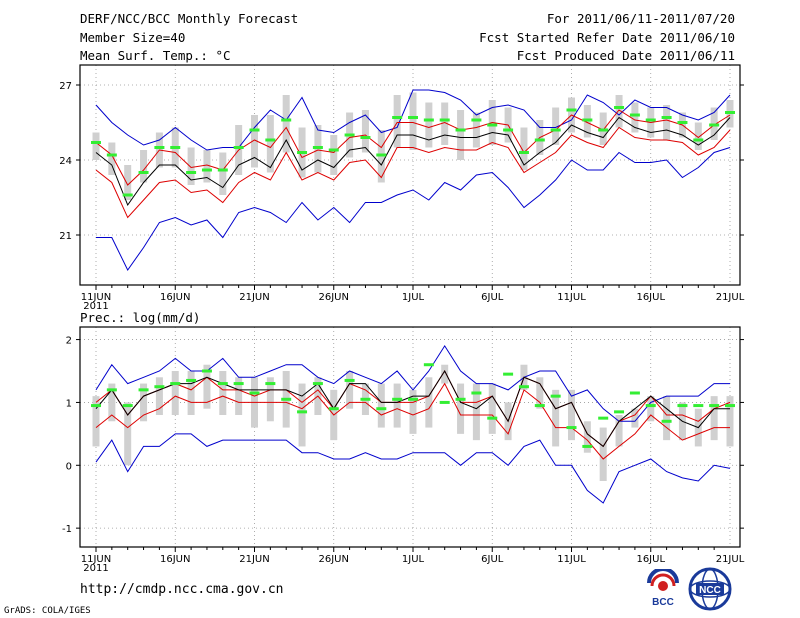  I want to click on panel1-xtick-label: 16JUL, so click(650, 559).